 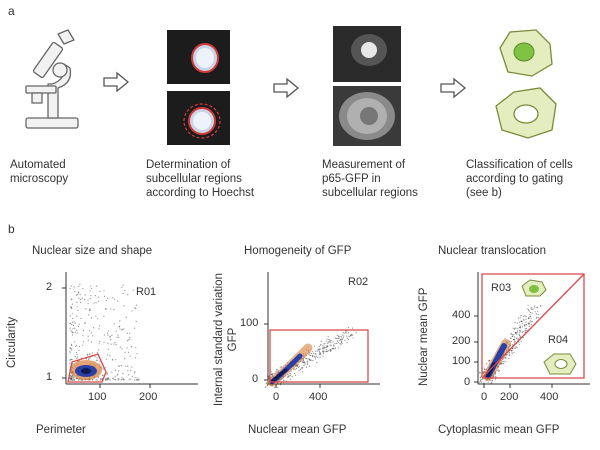 I want to click on plot3-ytick-0: 0, so click(x=467, y=382).